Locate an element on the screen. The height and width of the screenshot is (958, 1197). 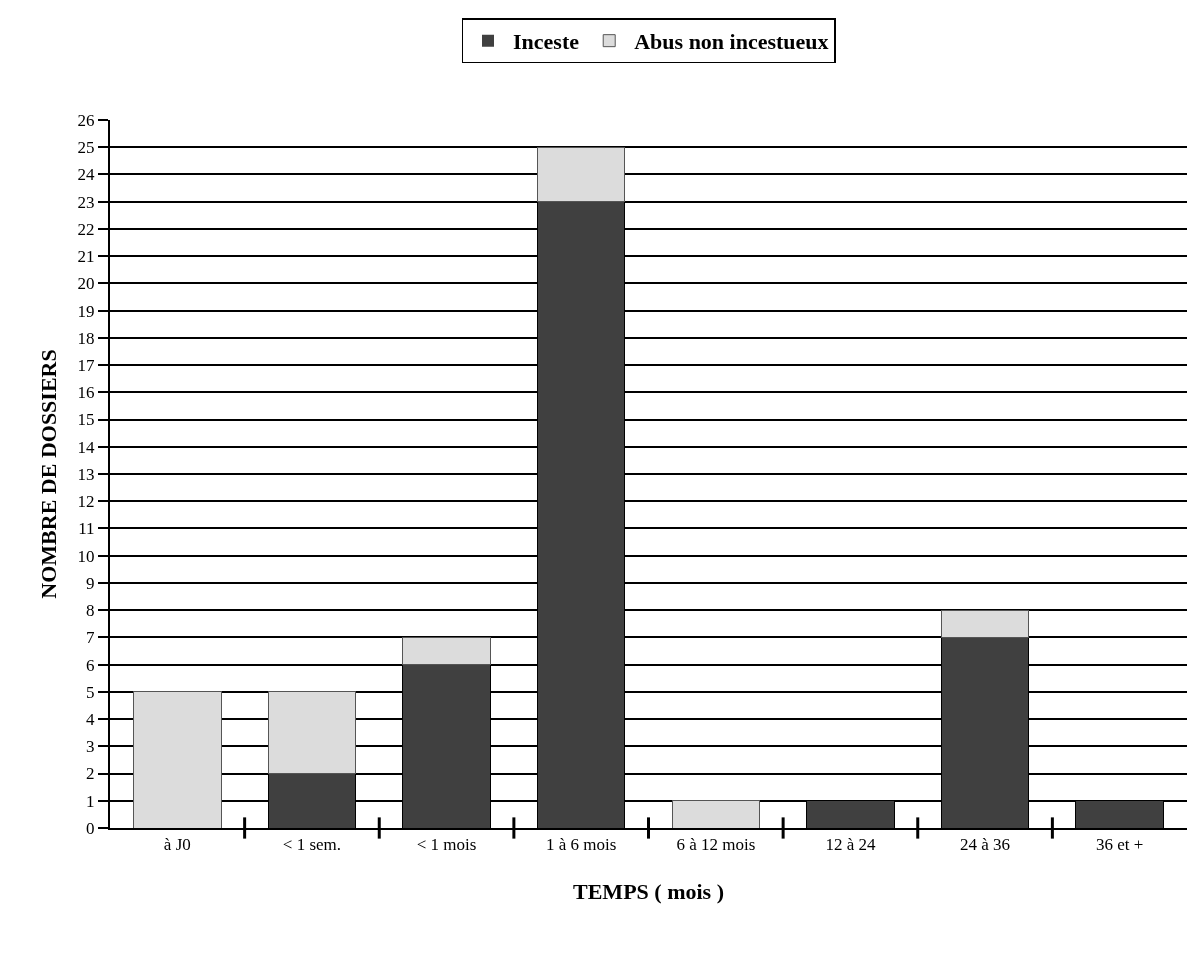
y-tick-label: 20 is located at coordinates (86, 284).